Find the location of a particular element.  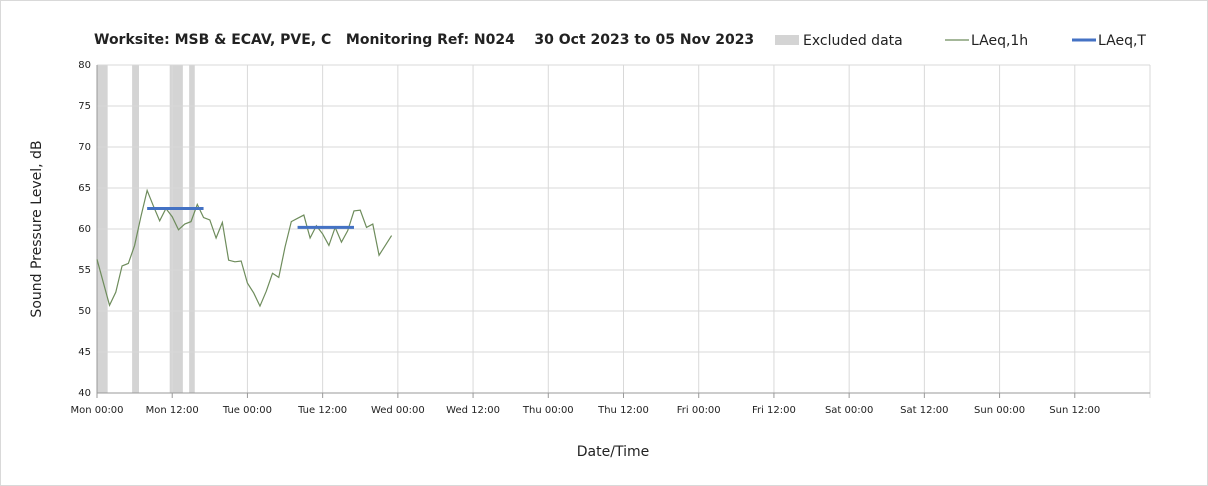

x-tick-label: Sat 00:00 is located at coordinates (849, 410).